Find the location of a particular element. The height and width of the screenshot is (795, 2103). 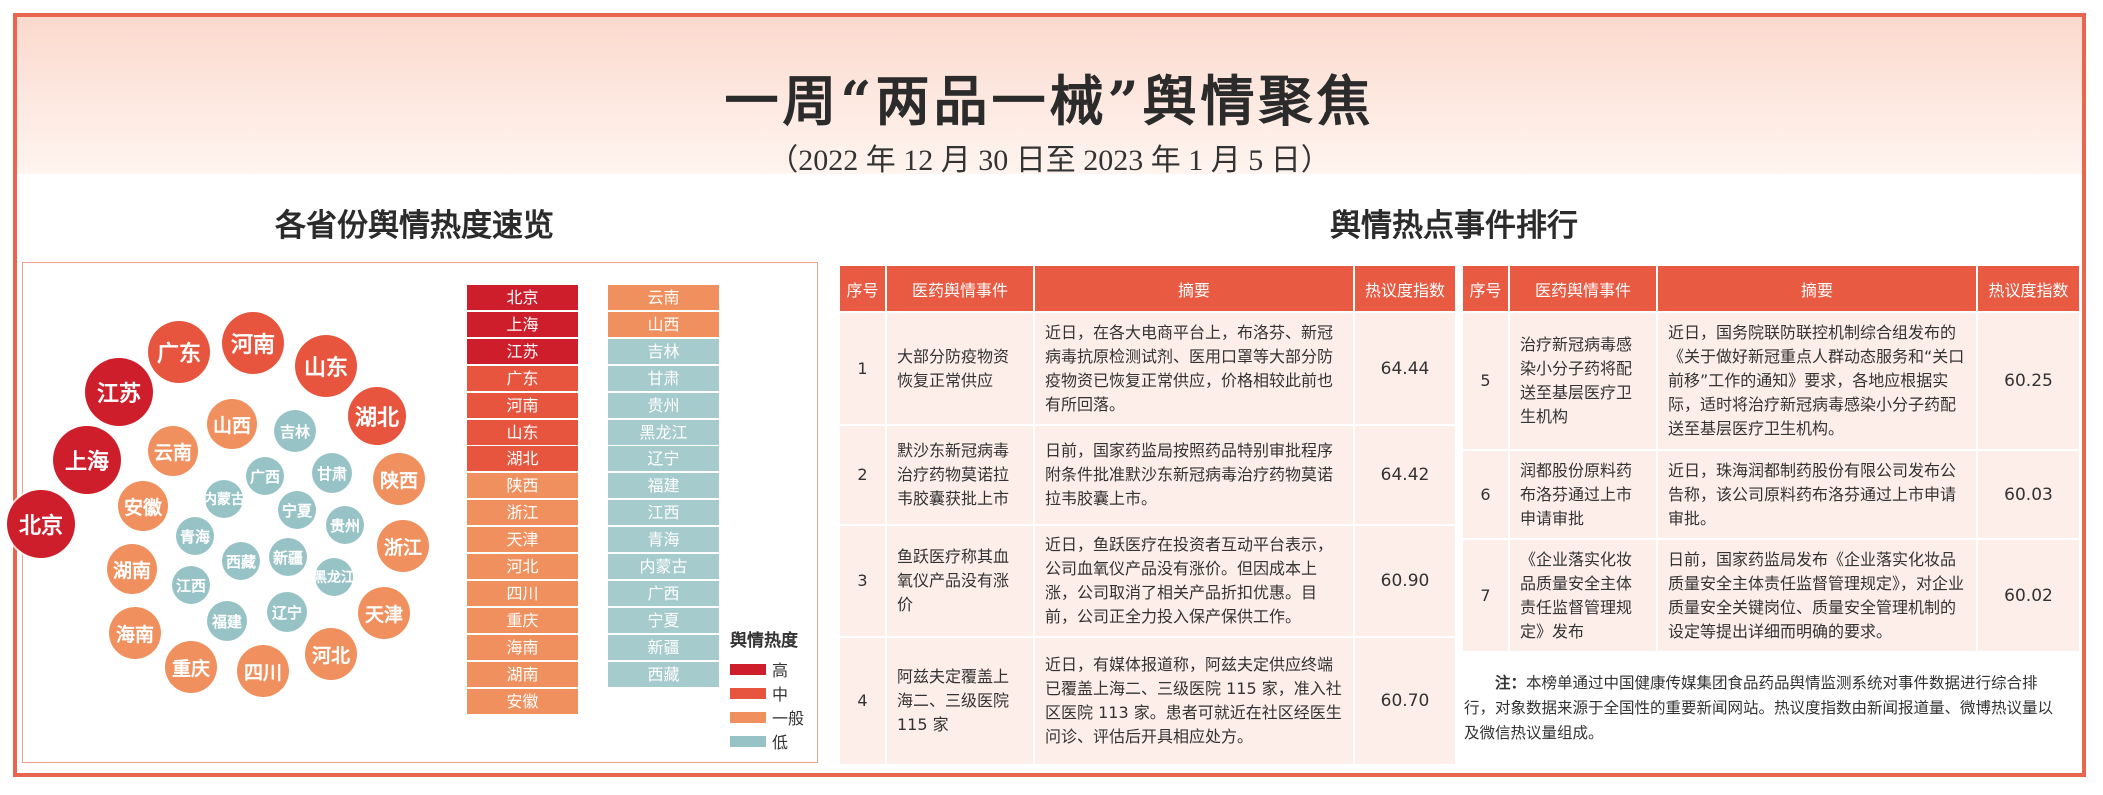

province-bubble: 新疆 is located at coordinates (288, 557).